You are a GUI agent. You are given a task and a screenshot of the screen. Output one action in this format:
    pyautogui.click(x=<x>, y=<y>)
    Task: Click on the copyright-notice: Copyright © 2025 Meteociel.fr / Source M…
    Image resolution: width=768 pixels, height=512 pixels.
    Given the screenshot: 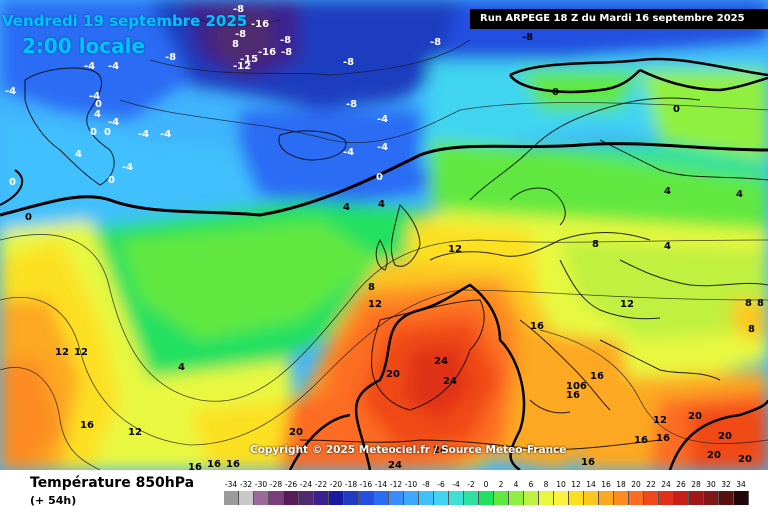 What is the action you would take?
    pyautogui.click(x=408, y=450)
    